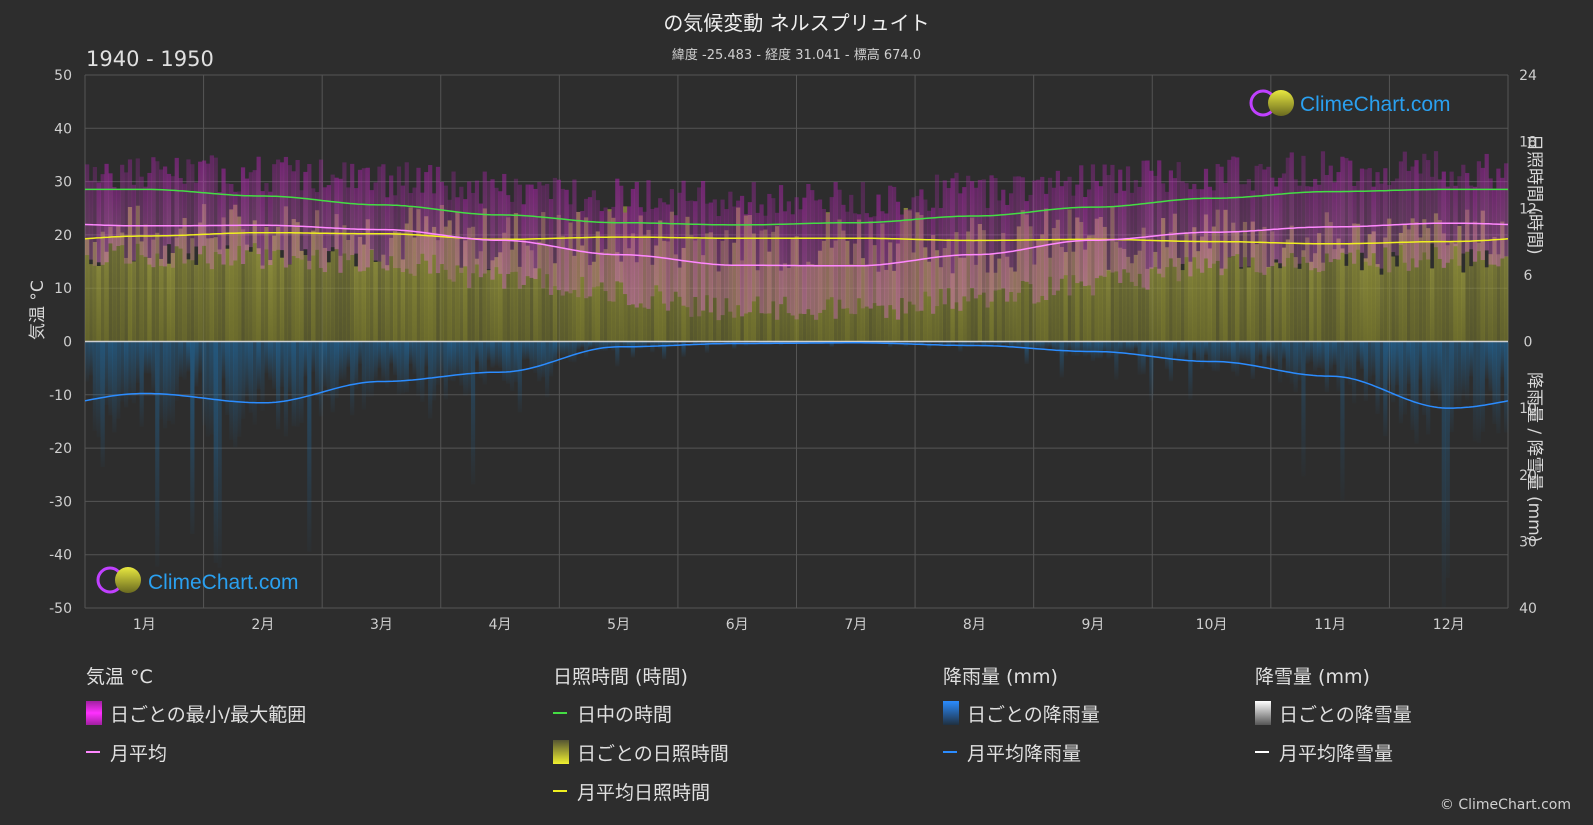 This screenshot has height=825, width=1593. What do you see at coordinates (1375, 104) in the screenshot?
I see `watermark-text: ClimeChart.com` at bounding box center [1375, 104].